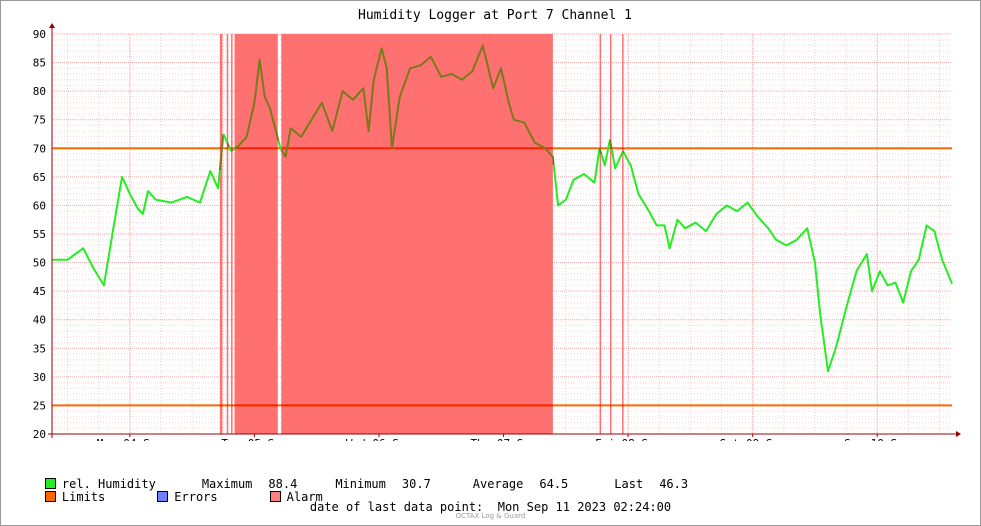  What do you see at coordinates (39, 434) in the screenshot?
I see `y-tick-label: 20` at bounding box center [39, 434].